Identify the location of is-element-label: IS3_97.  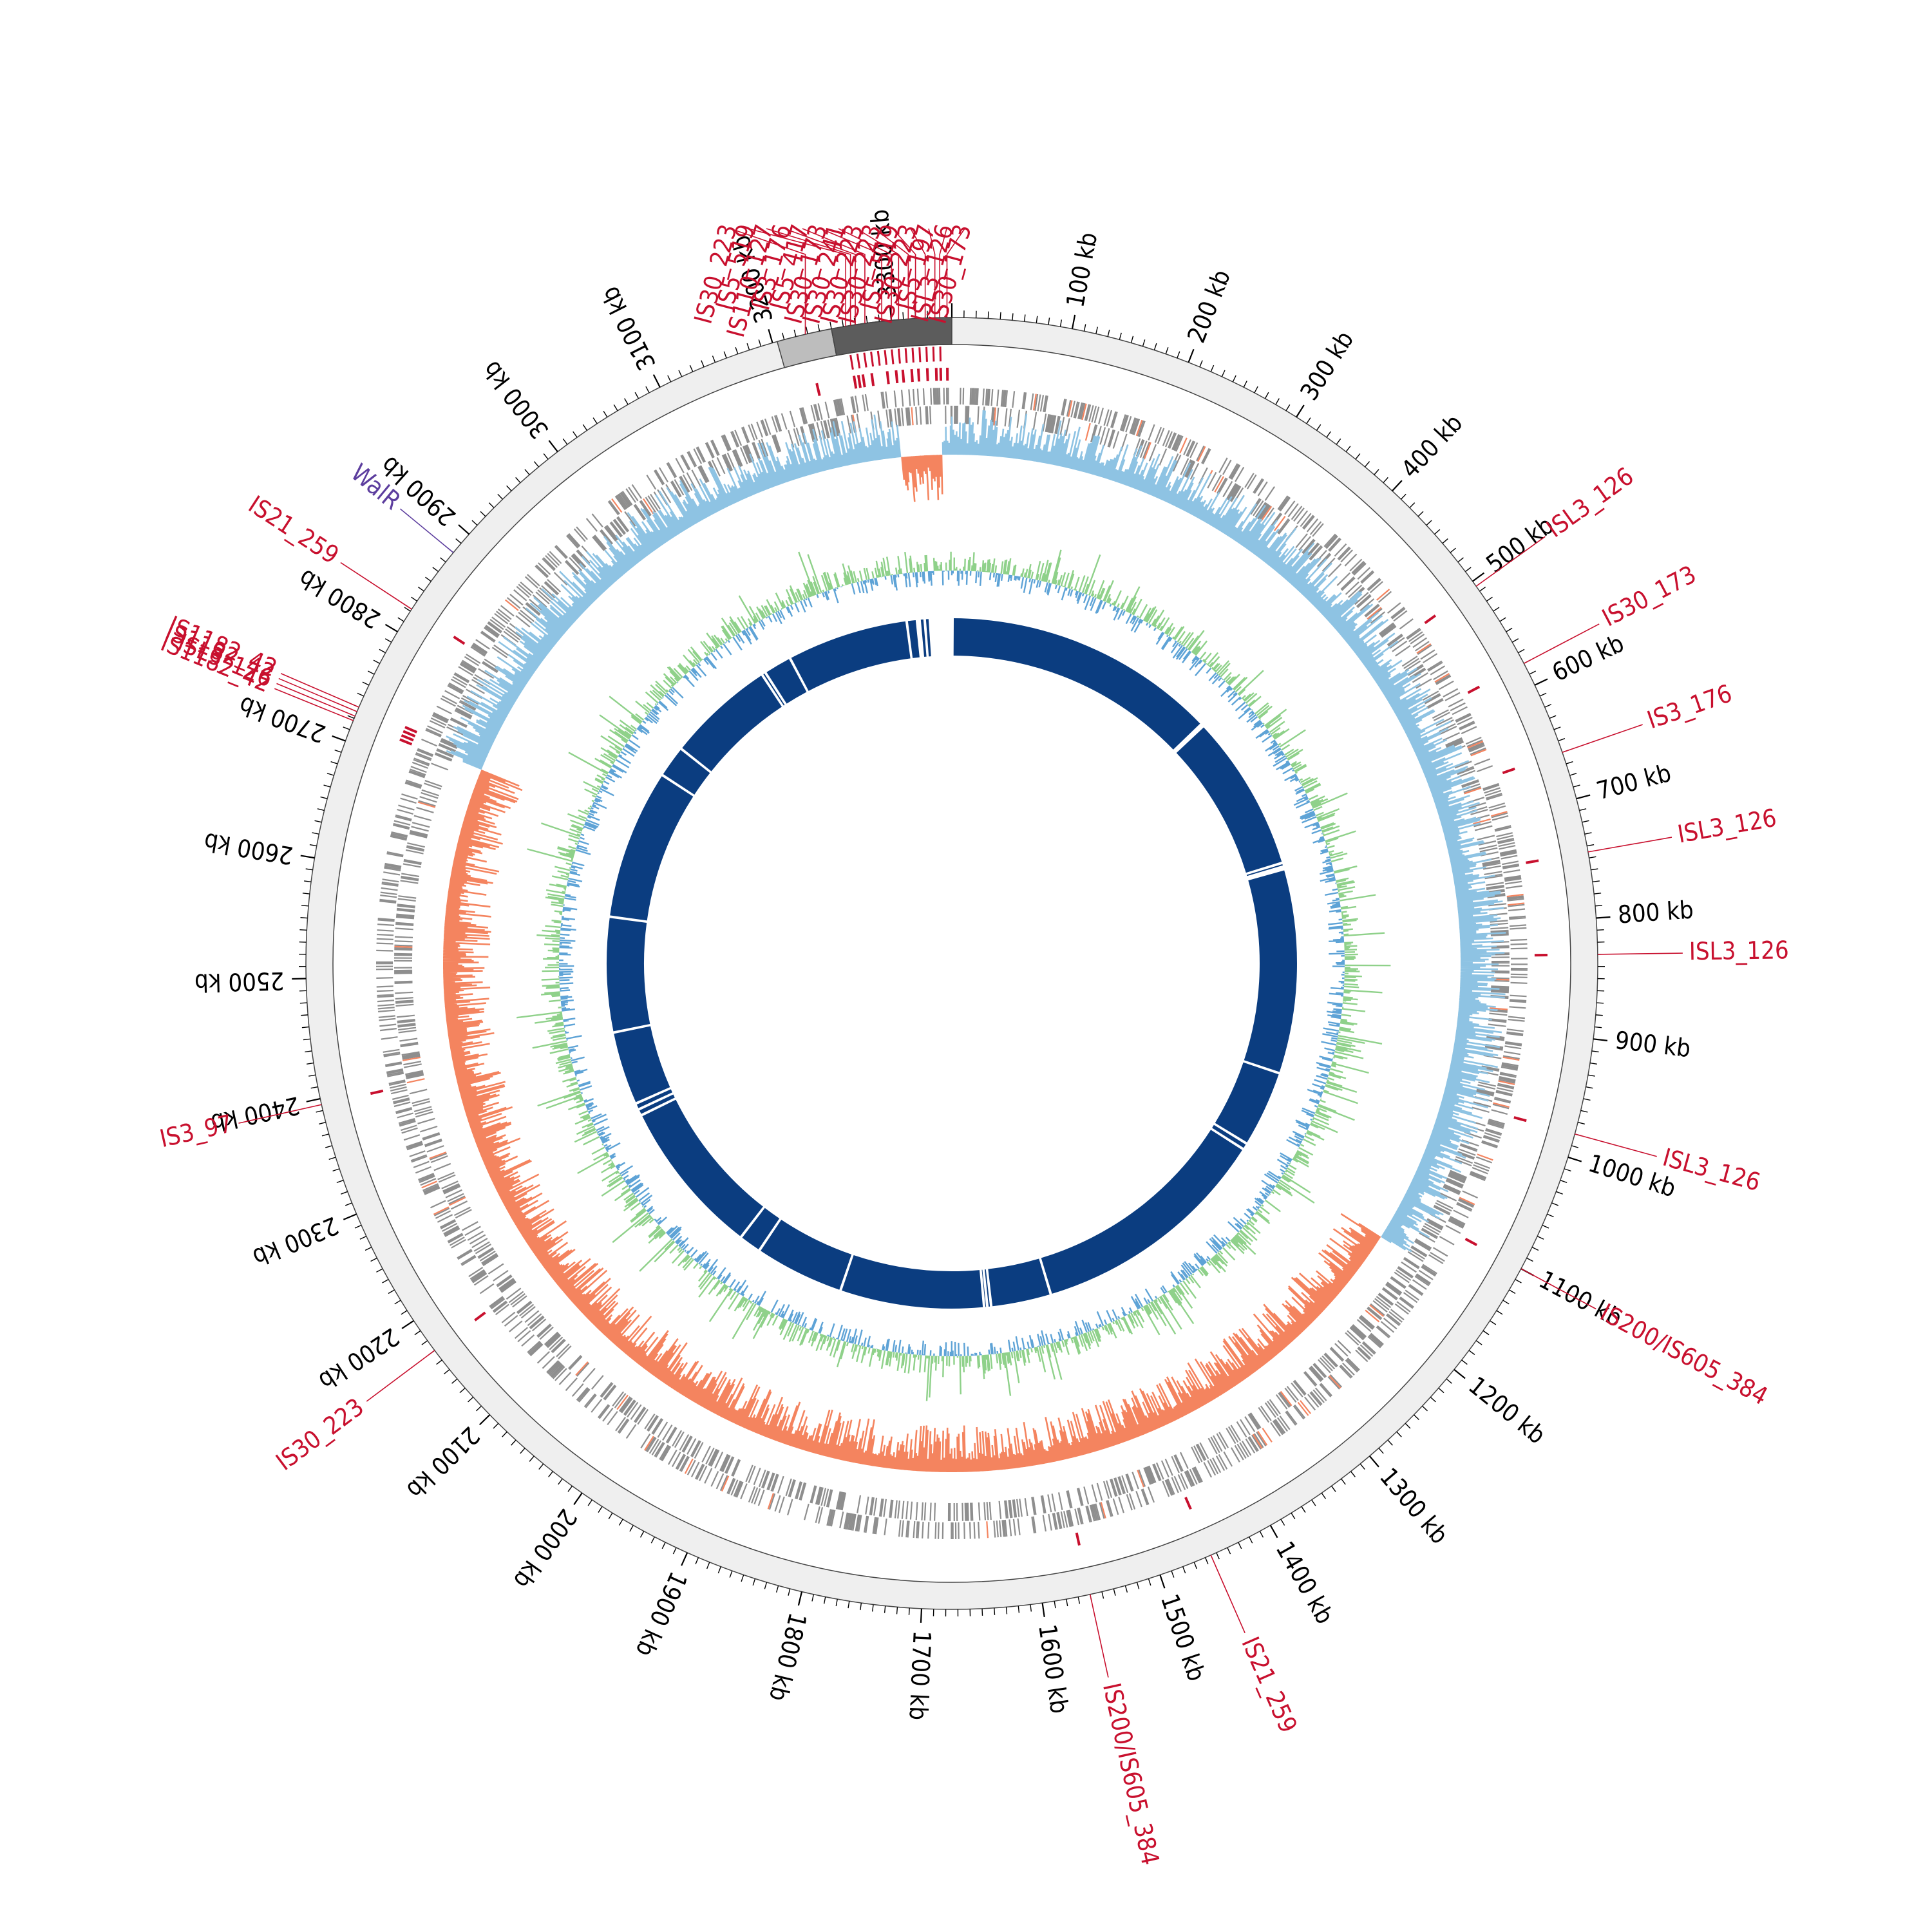
(196, 1131).